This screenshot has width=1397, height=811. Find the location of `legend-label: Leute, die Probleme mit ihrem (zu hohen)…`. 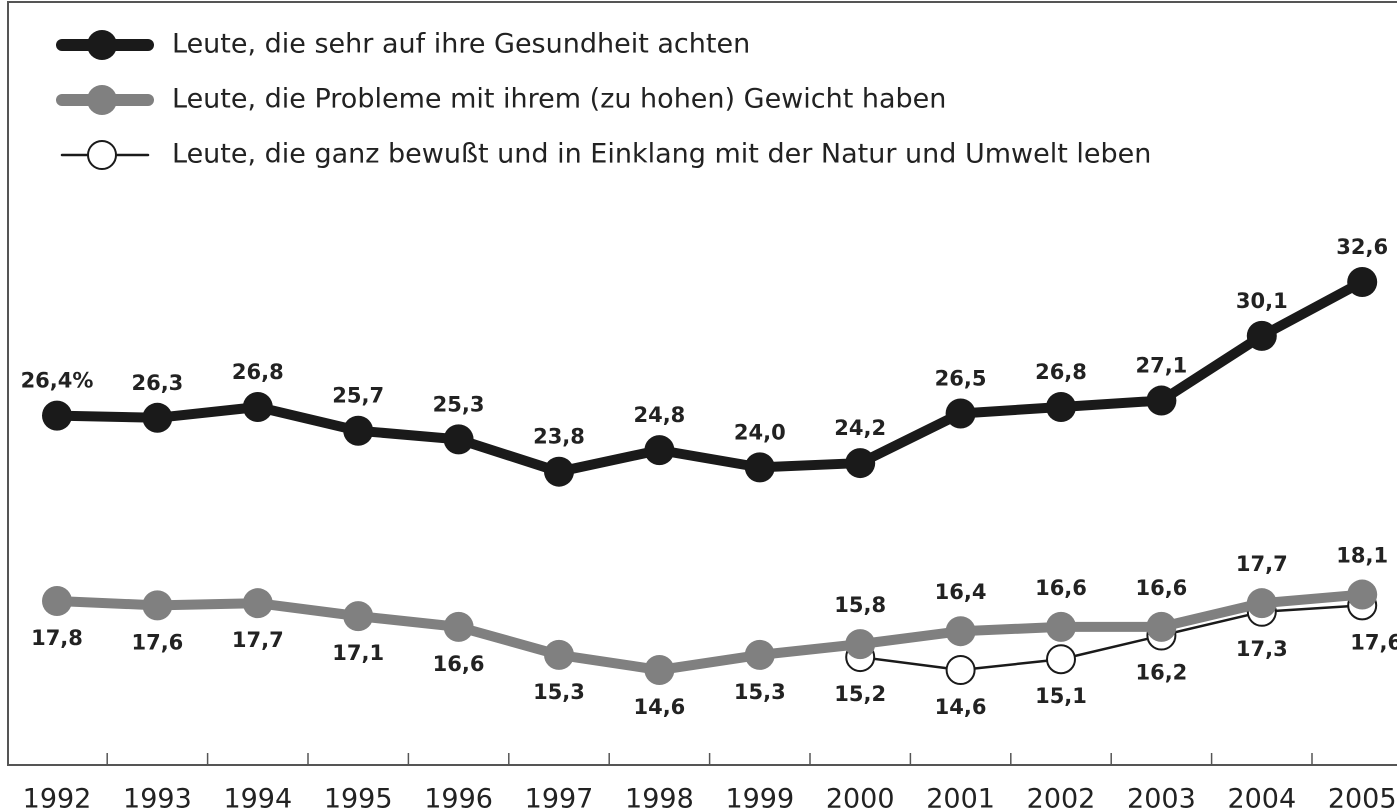

legend-label: Leute, die Probleme mit ihrem (zu hohen)… is located at coordinates (559, 99).